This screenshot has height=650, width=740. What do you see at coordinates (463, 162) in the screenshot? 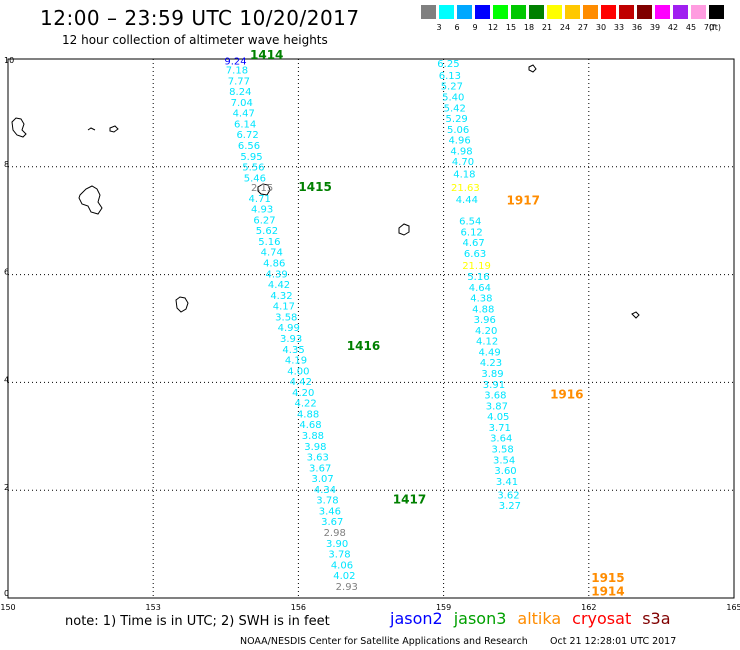
I see `wave-height-value: 4.70` at bounding box center [463, 162].